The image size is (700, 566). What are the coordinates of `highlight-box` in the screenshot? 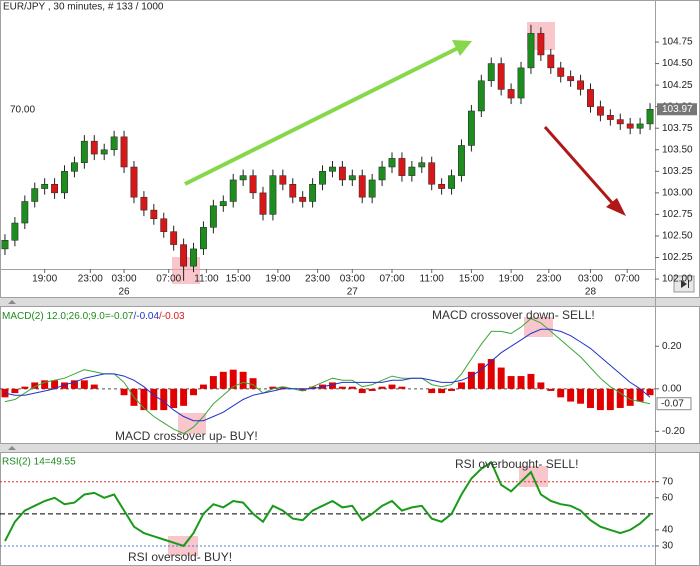 It's located at (192, 423).